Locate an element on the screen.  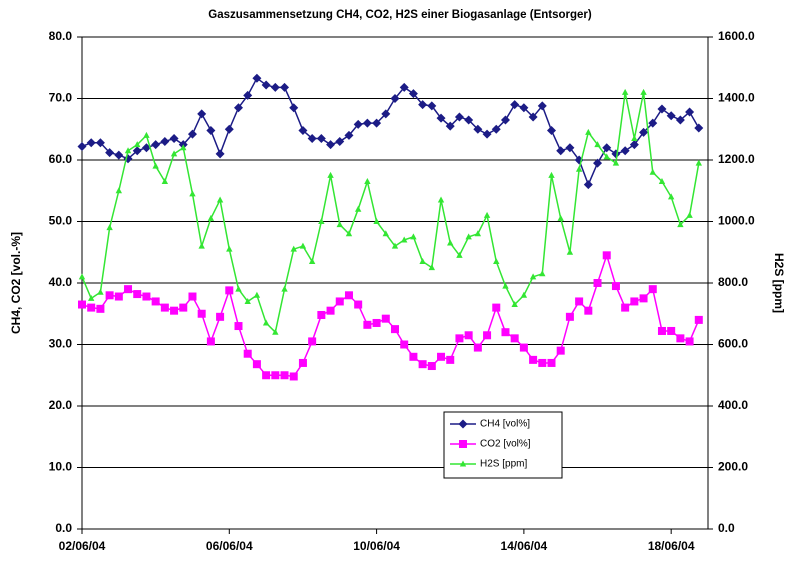
y-tick-label: 10.0 is located at coordinates (61, 467).